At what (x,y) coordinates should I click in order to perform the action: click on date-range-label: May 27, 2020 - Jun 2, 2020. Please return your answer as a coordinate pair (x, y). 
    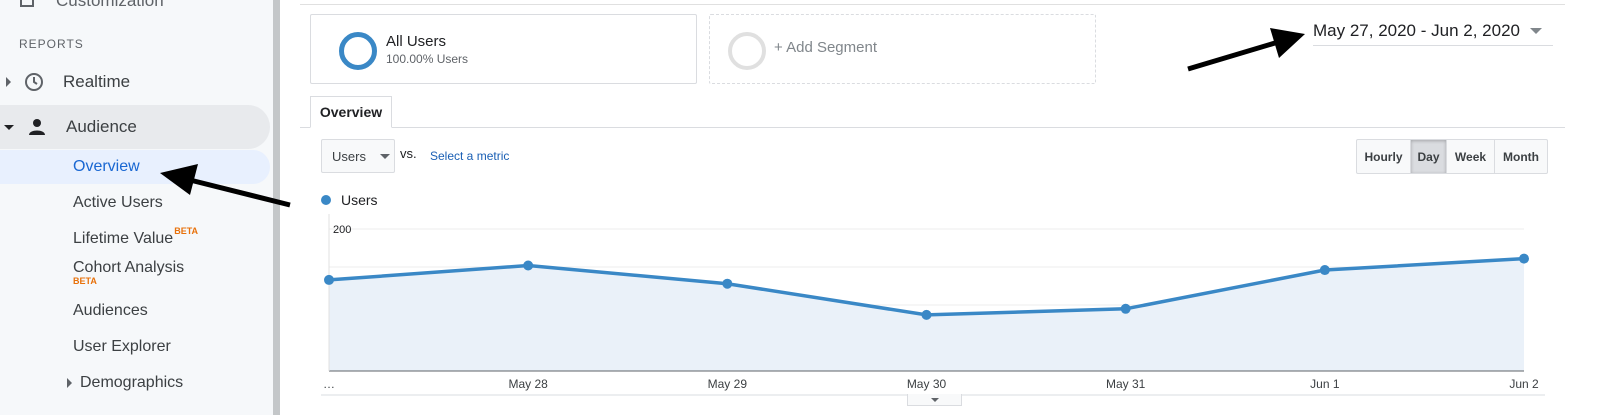
    Looking at the image, I should click on (1416, 30).